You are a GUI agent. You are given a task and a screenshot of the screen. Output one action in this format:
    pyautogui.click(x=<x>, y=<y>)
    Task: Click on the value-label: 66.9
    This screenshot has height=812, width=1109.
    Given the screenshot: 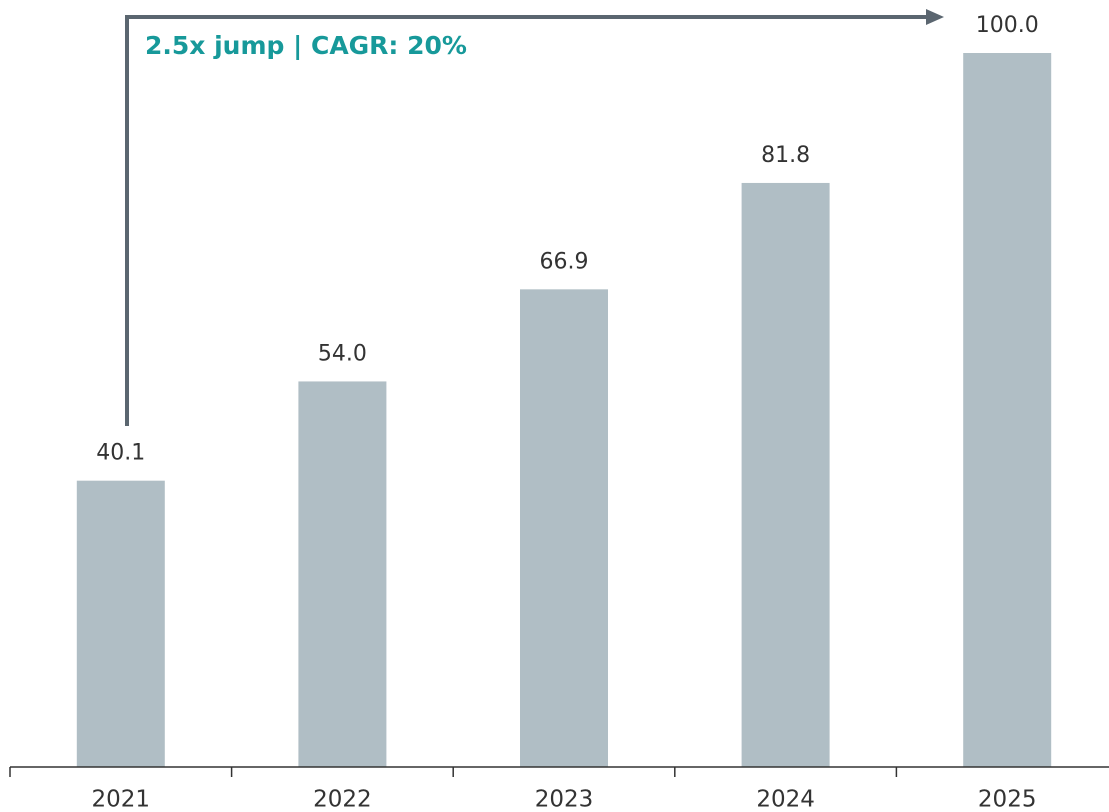 What is the action you would take?
    pyautogui.click(x=564, y=261)
    